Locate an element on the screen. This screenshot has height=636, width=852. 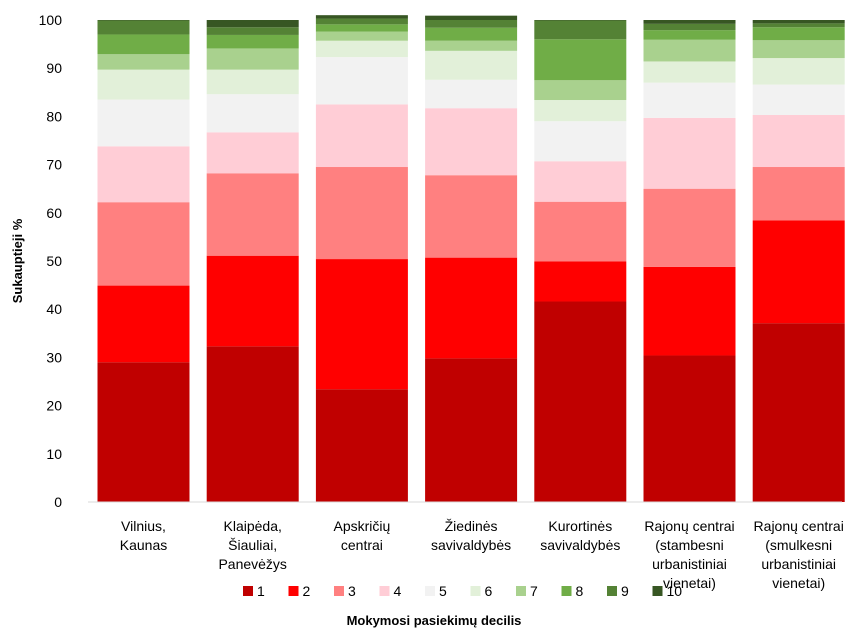
y-tick-label: 50 is located at coordinates (54, 261).